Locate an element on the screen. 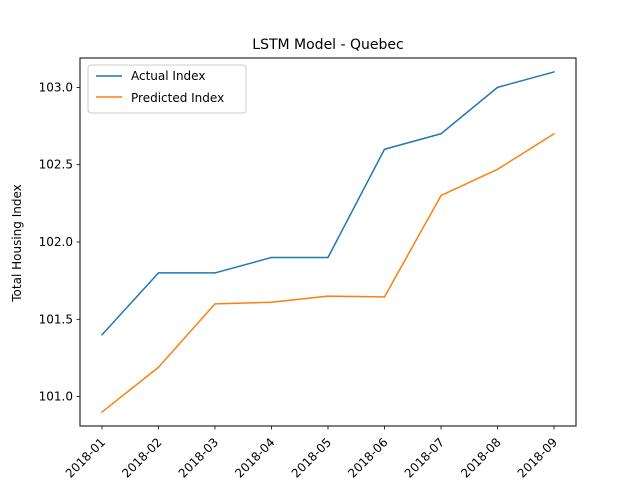 This screenshot has width=640, height=480. chart-title: LSTM Model - Quebec is located at coordinates (327, 45).